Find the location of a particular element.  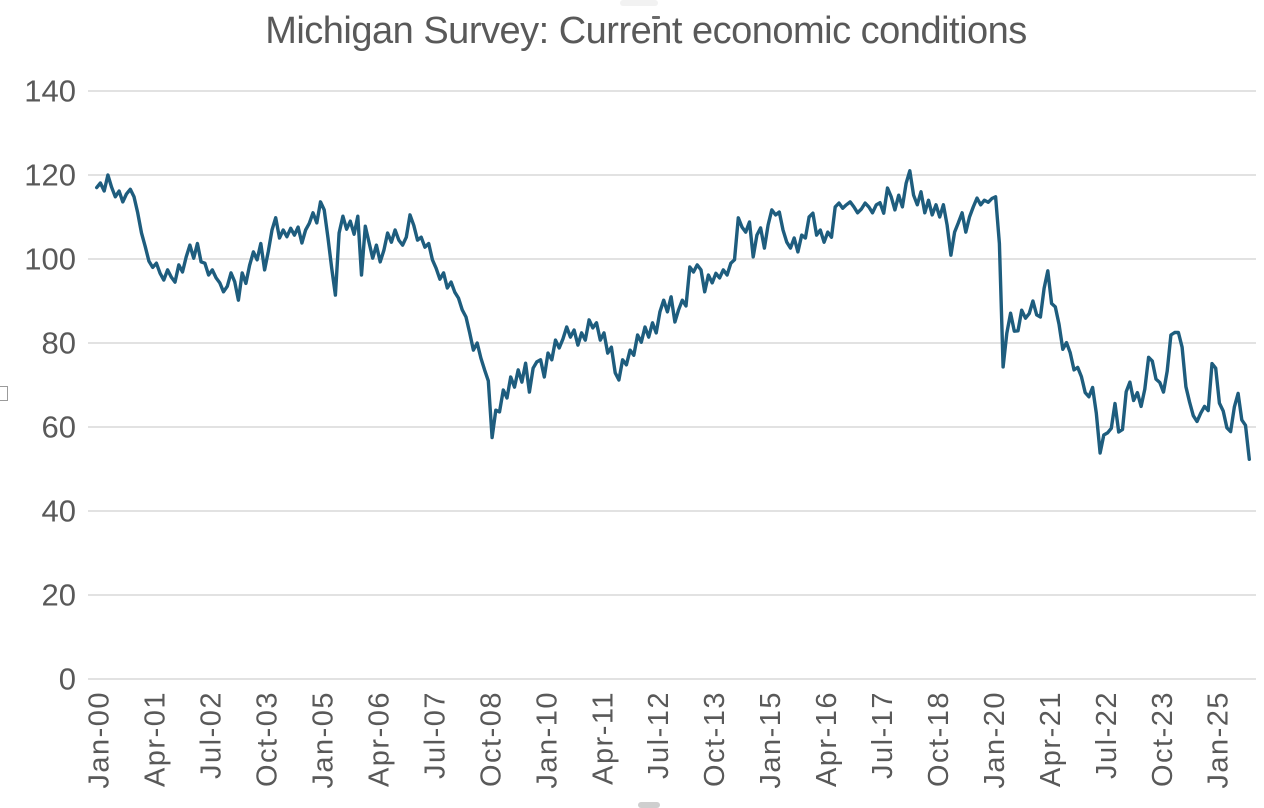

x-tick-label: Jan-25 is located at coordinates (1219, 740).